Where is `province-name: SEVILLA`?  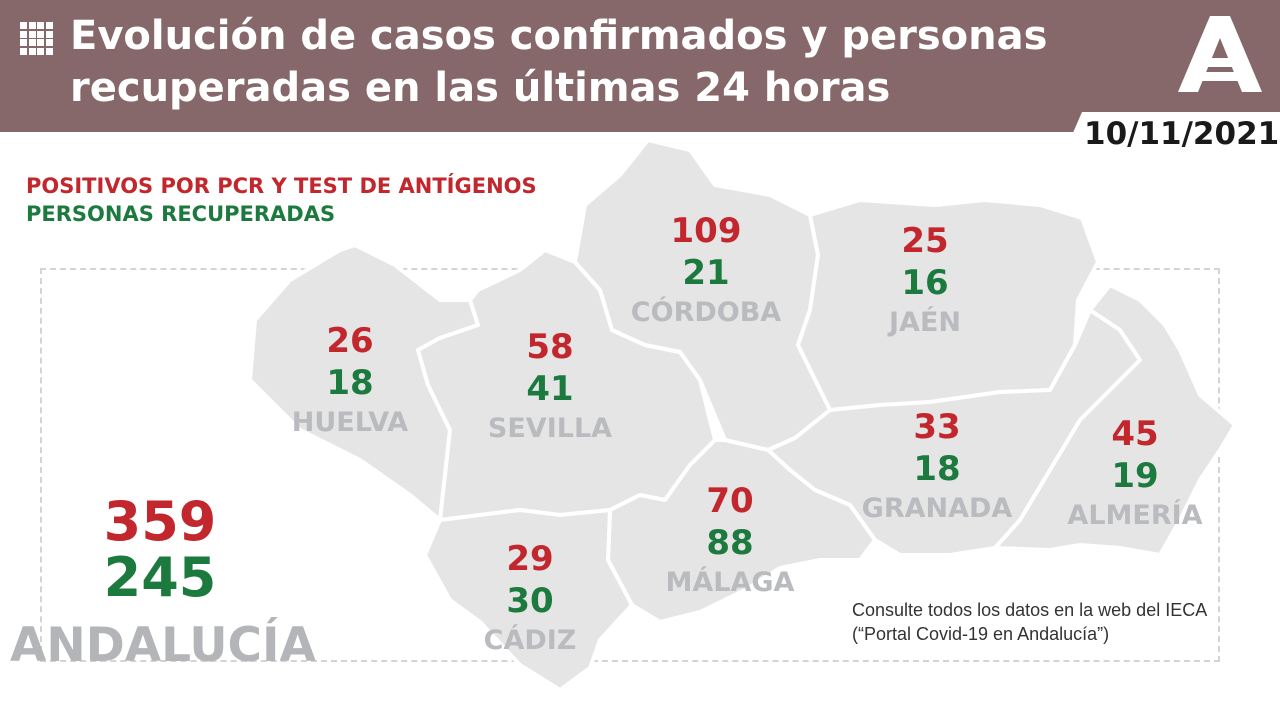
province-name: SEVILLA is located at coordinates (550, 428).